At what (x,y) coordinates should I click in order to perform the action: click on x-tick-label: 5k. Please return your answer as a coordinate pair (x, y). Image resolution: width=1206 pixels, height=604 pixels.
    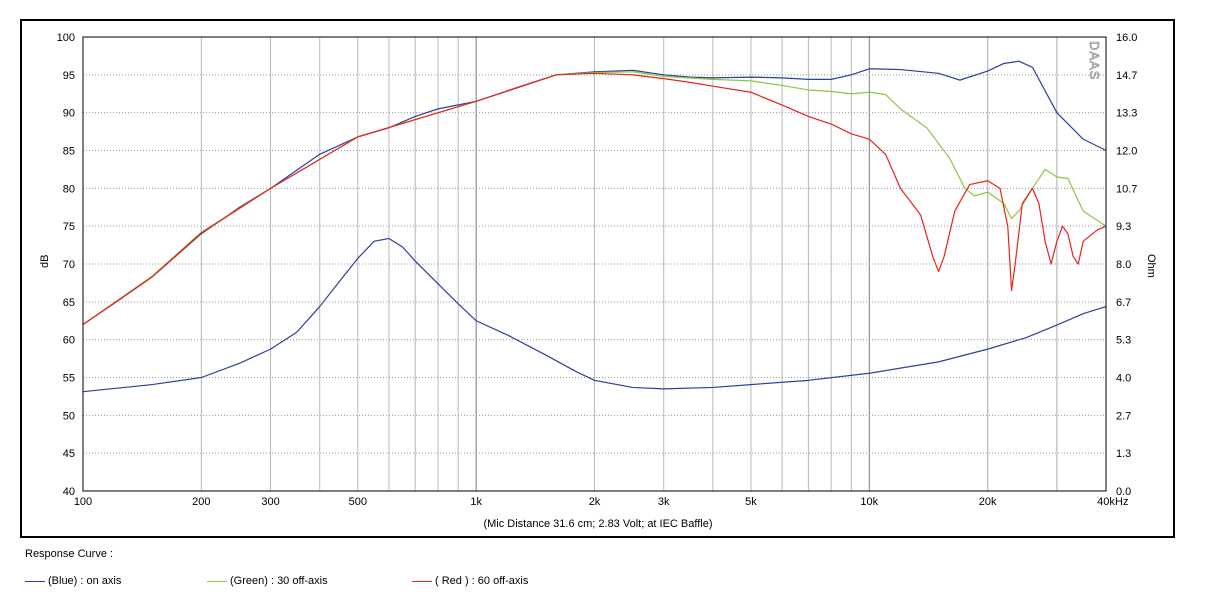
    Looking at the image, I should click on (751, 502).